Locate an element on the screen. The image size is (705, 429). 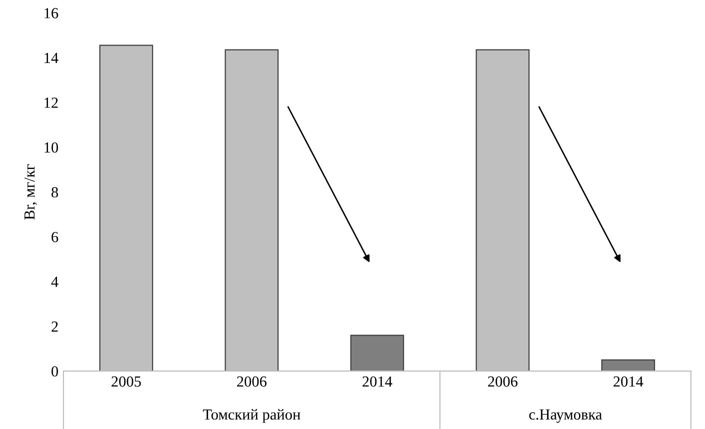
text: с.Наумовка is located at coordinates (565, 416).